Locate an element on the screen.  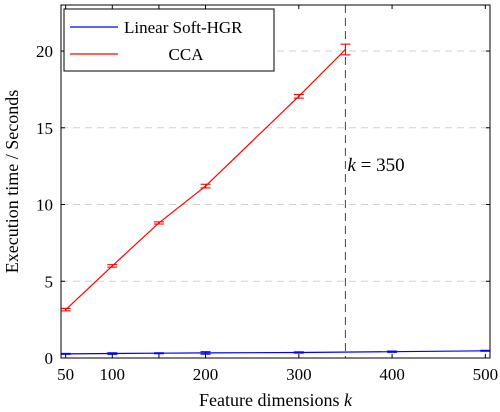
annotations: k = 350 is located at coordinates (375, 165).